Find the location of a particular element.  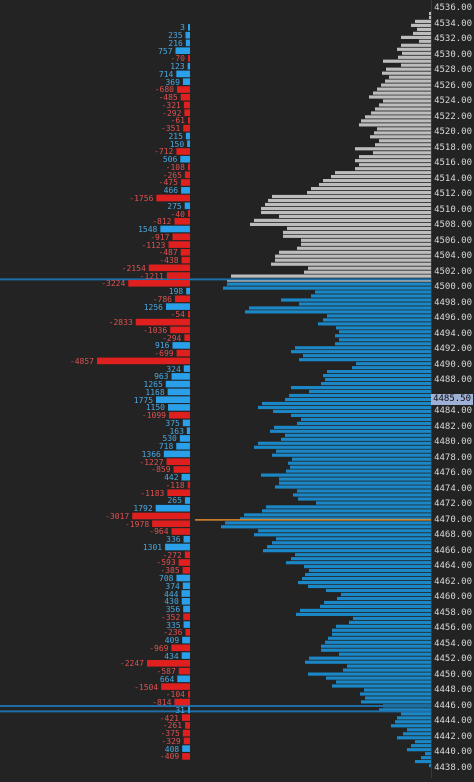

delta-label: -375 is located at coordinates (170, 734).